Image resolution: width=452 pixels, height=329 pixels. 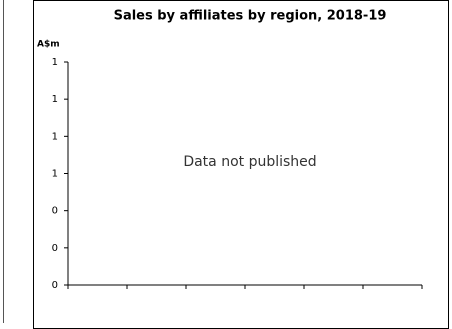 What do you see at coordinates (250, 16) in the screenshot?
I see `chart-title: Sales by affiliates by region, 2018-19` at bounding box center [250, 16].